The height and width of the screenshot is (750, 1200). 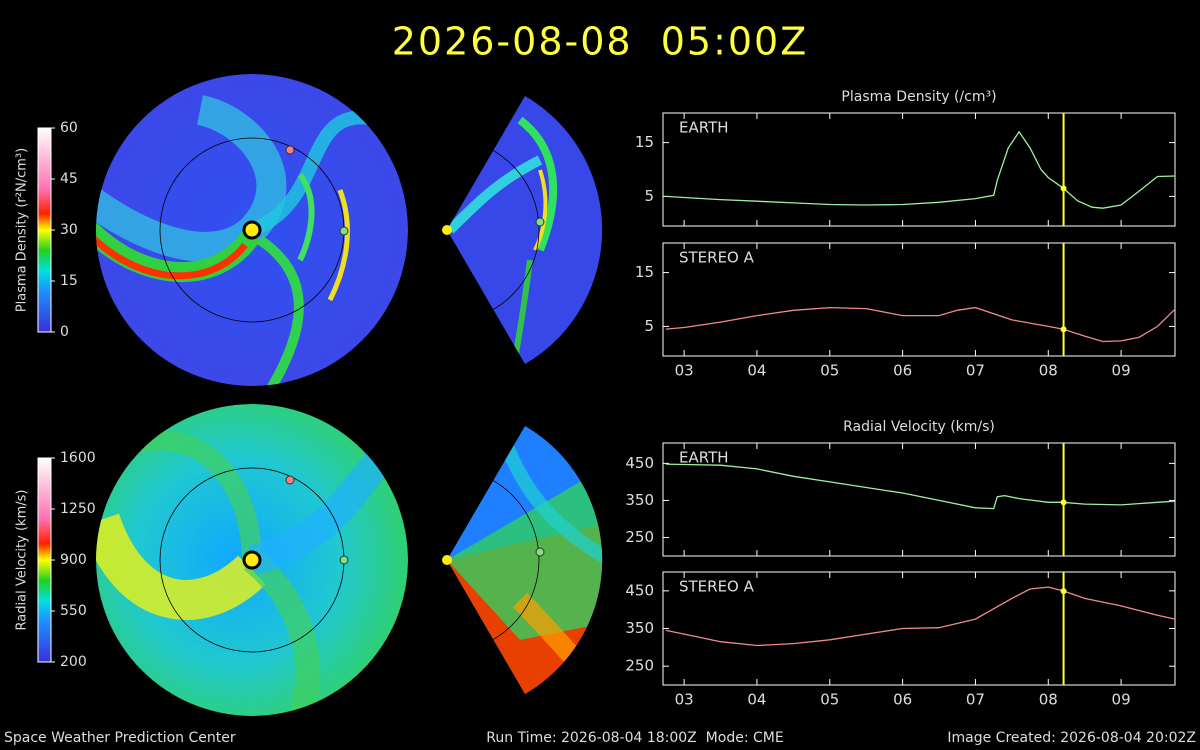 I want to click on footer-left: Space Weather Prediction Center, so click(x=120, y=738).